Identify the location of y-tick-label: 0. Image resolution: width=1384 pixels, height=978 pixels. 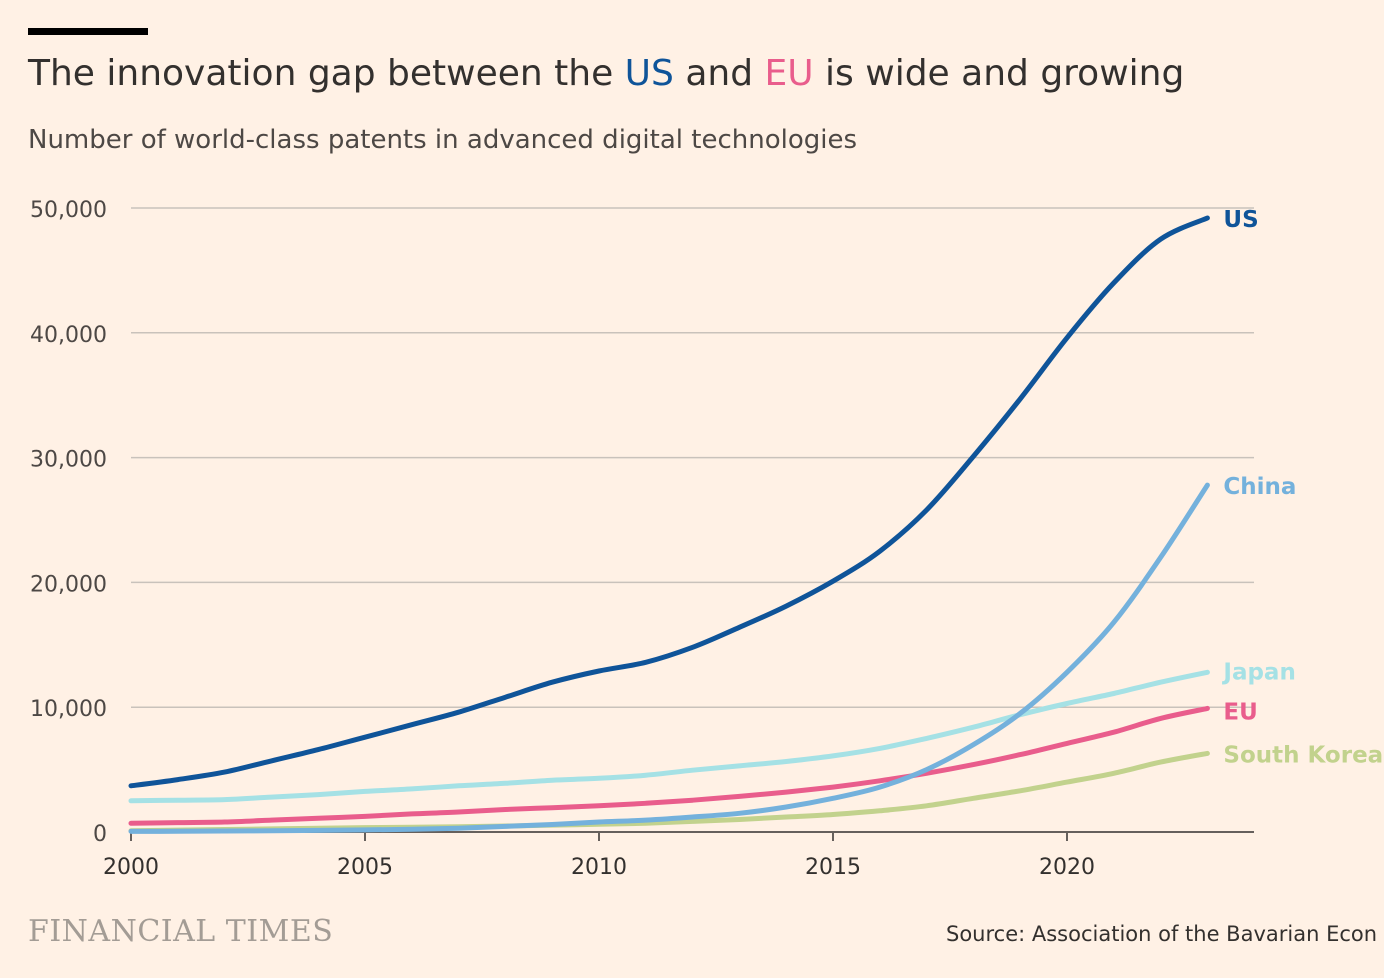
(100, 834).